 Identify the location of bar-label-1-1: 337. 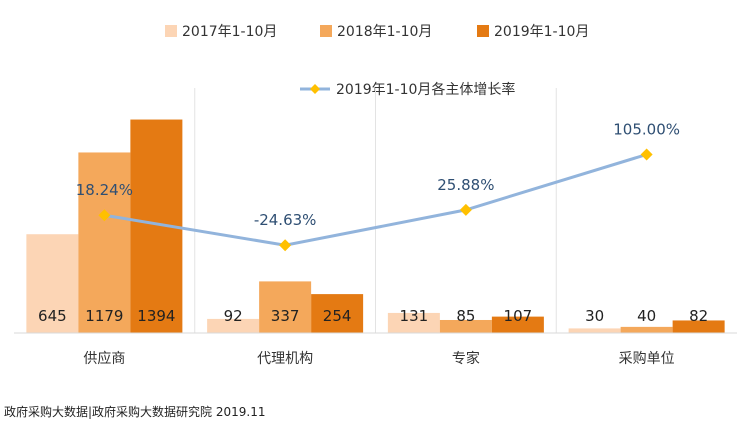
(285, 316).